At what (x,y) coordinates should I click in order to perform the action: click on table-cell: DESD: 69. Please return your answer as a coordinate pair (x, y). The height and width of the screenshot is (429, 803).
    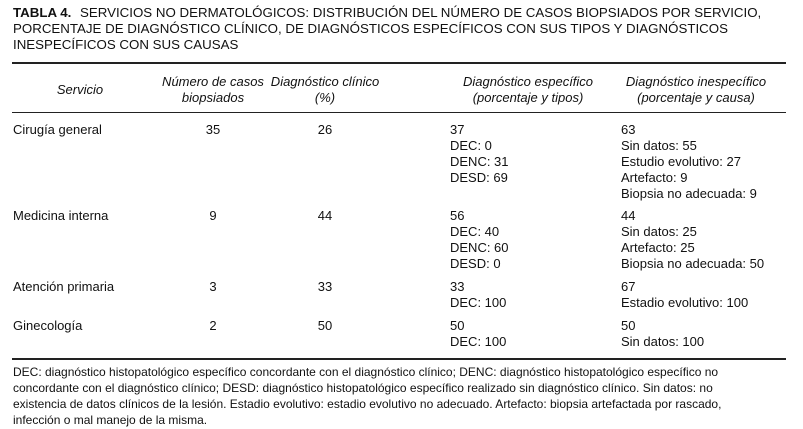
    Looking at the image, I should click on (479, 177).